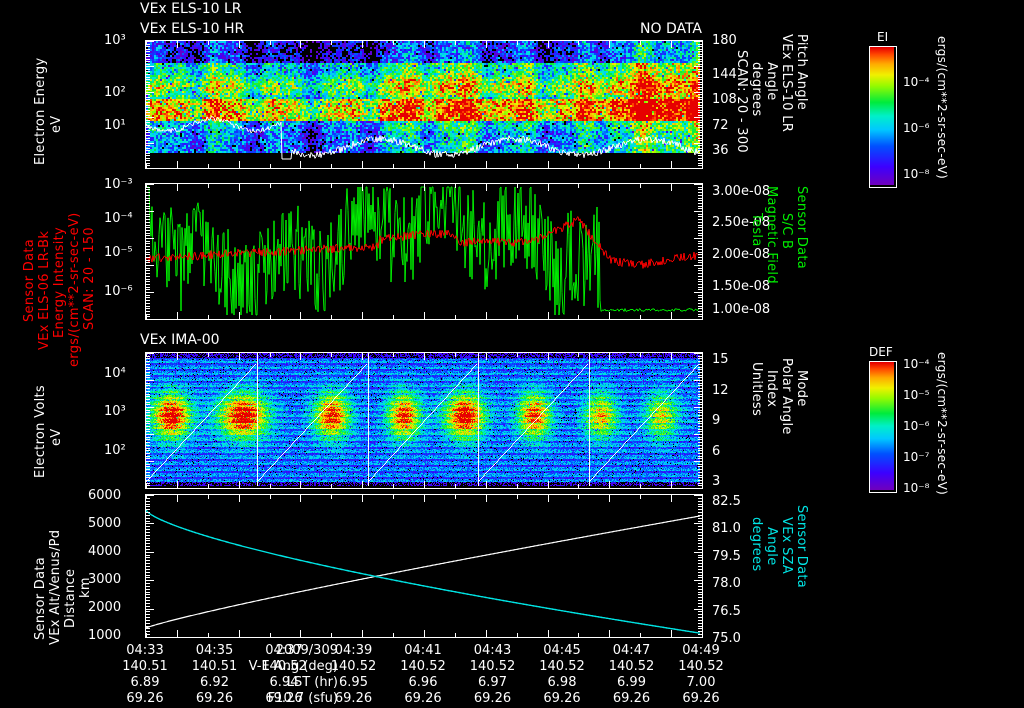  Describe the element at coordinates (115, 125) in the screenshot. I see `panel1-ytick-2: 10¹` at that location.